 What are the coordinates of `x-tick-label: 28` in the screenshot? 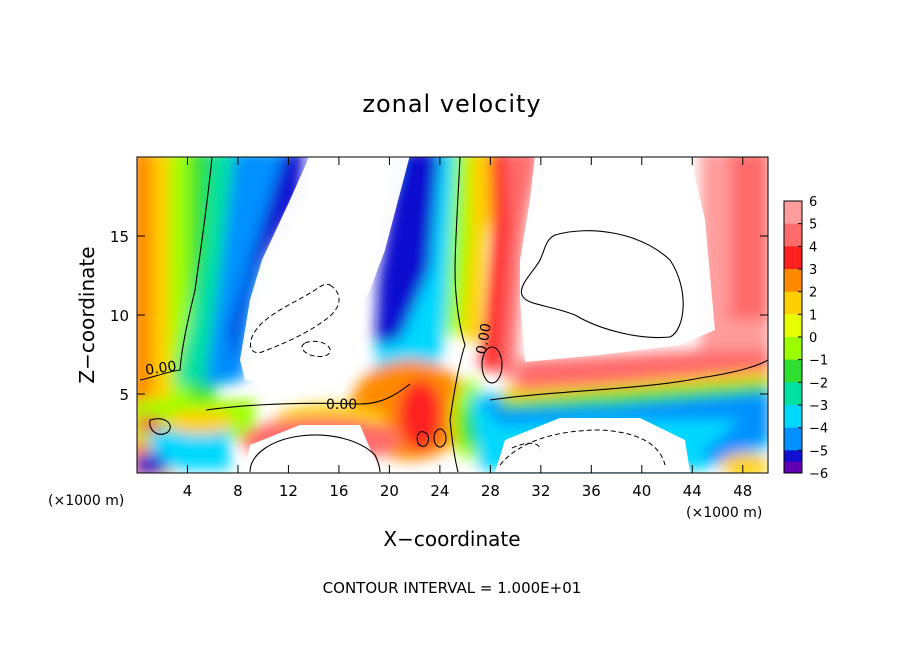 It's located at (490, 491).